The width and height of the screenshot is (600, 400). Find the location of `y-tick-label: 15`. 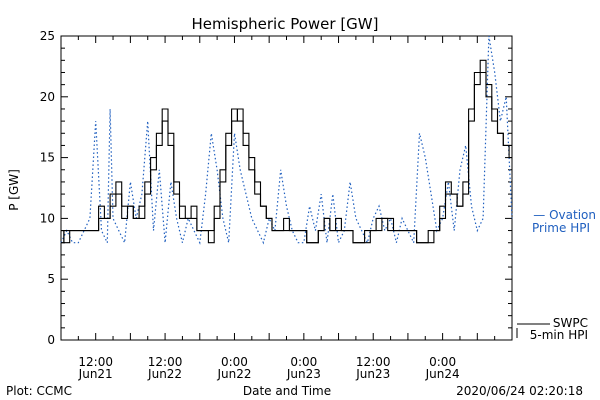

y-tick-label: 15 is located at coordinates (47, 158).